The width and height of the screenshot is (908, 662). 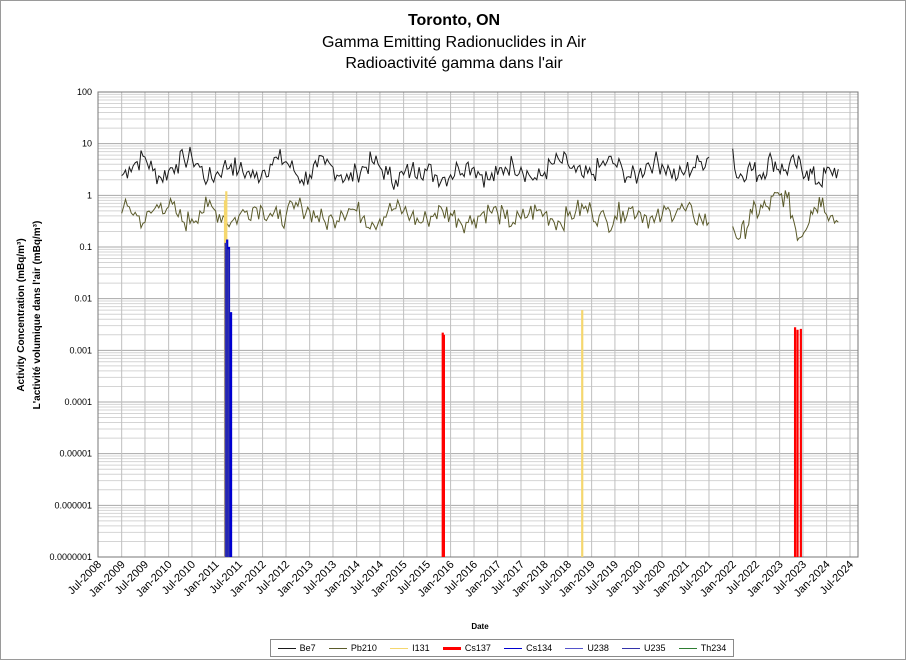 What do you see at coordinates (454, 20) in the screenshot?
I see `chart-title: Toronto, ON` at bounding box center [454, 20].